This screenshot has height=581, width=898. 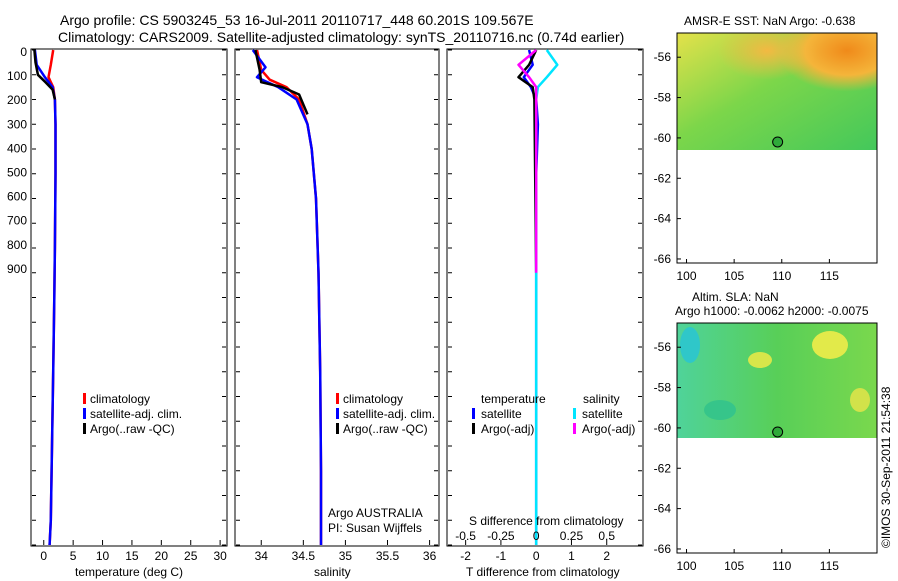 I want to click on series-line-salinity-satellite, so click(x=546, y=297).